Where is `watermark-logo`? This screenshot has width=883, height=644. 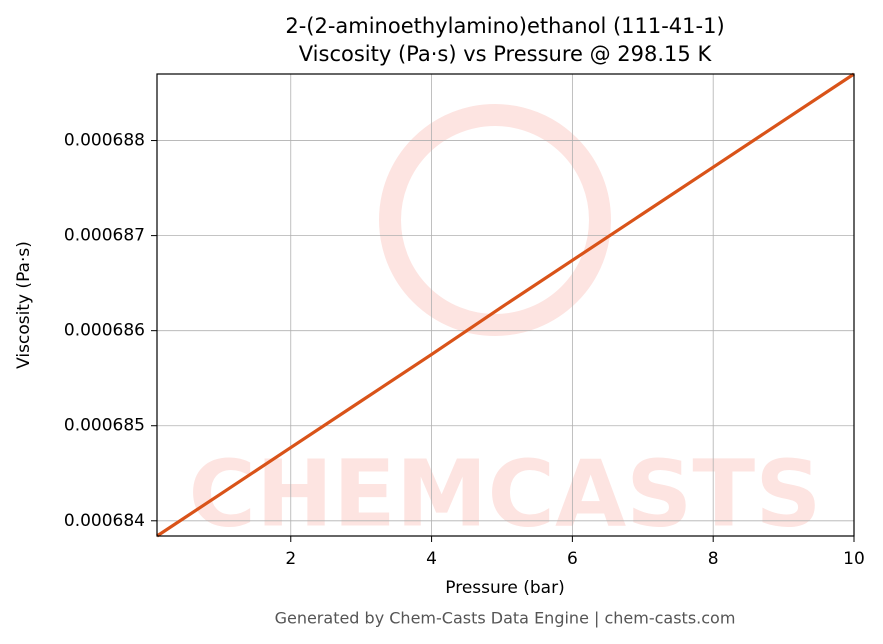 watermark-logo is located at coordinates (495, 220).